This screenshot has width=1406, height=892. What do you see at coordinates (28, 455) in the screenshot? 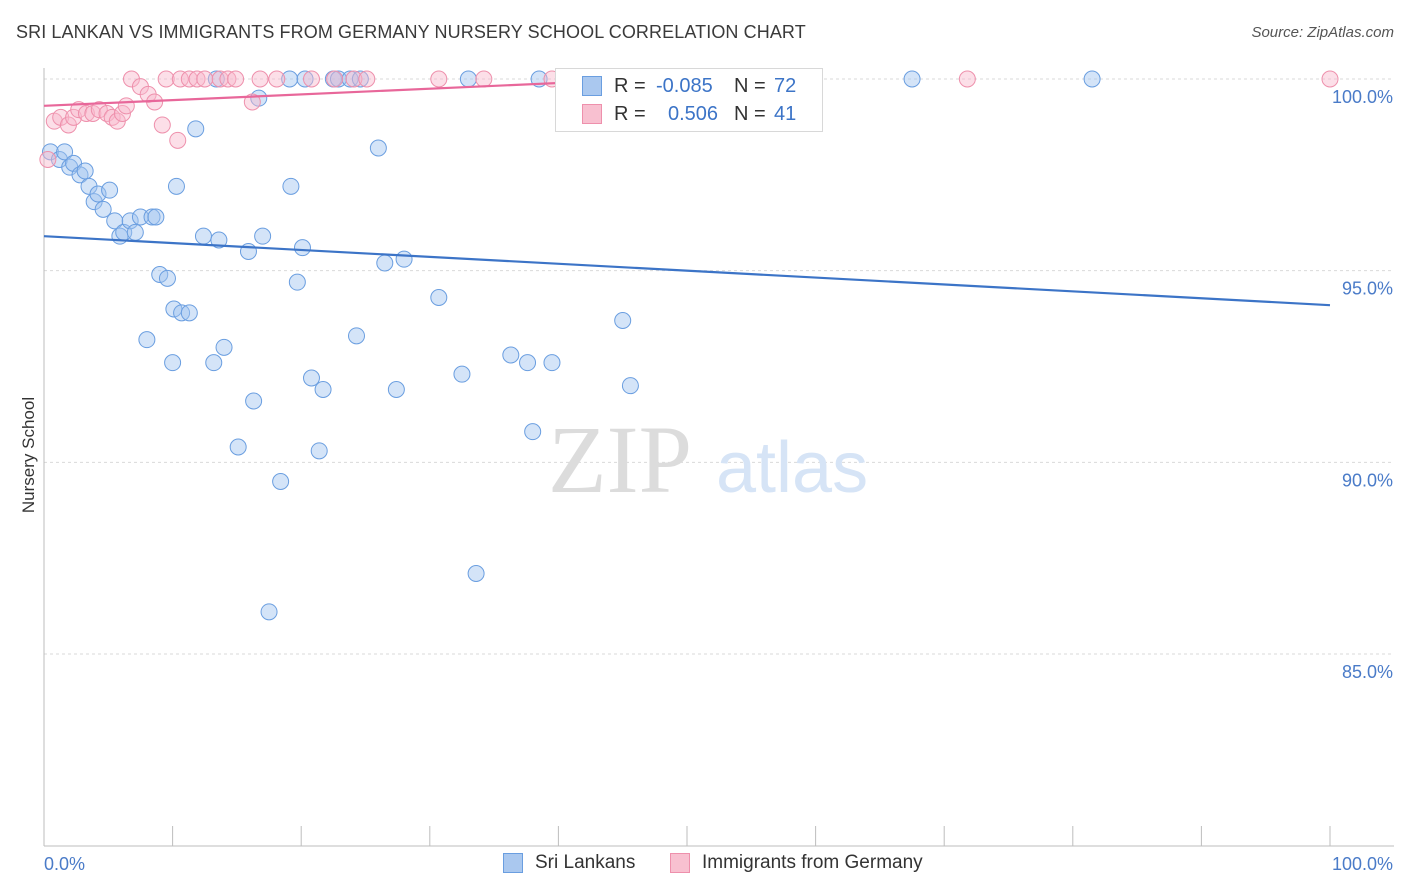
I see `y-axis-label: Nursery School` at bounding box center [28, 455].